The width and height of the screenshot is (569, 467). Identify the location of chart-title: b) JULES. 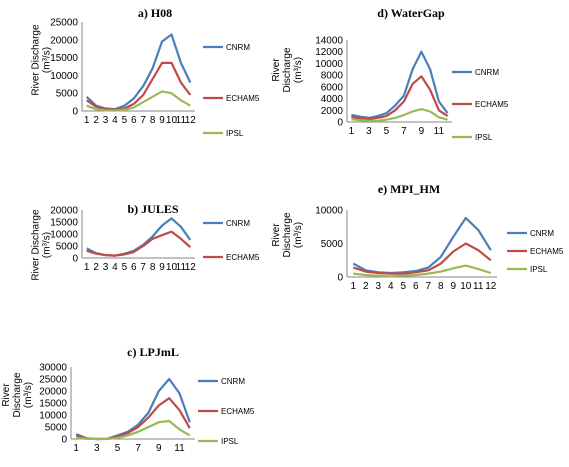
(152, 209).